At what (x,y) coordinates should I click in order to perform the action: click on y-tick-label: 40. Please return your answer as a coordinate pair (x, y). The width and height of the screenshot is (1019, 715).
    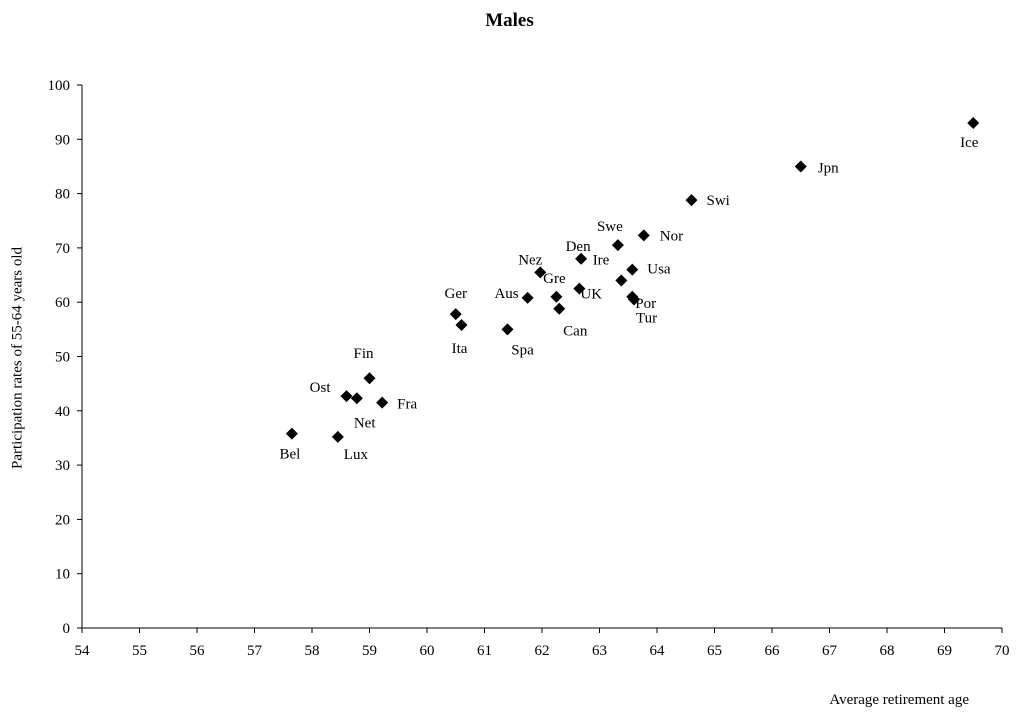
    Looking at the image, I should click on (62, 412).